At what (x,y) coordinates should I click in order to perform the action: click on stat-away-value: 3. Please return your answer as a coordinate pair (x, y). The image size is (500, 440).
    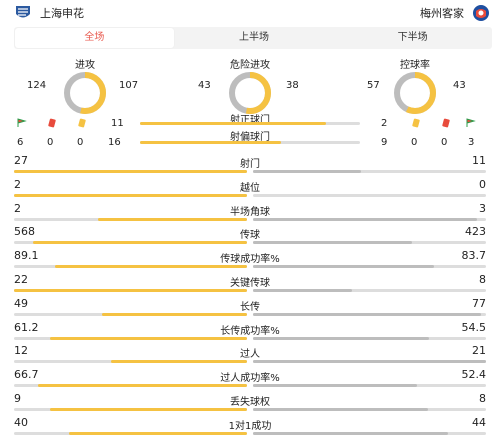
    Looking at the image, I should click on (482, 208).